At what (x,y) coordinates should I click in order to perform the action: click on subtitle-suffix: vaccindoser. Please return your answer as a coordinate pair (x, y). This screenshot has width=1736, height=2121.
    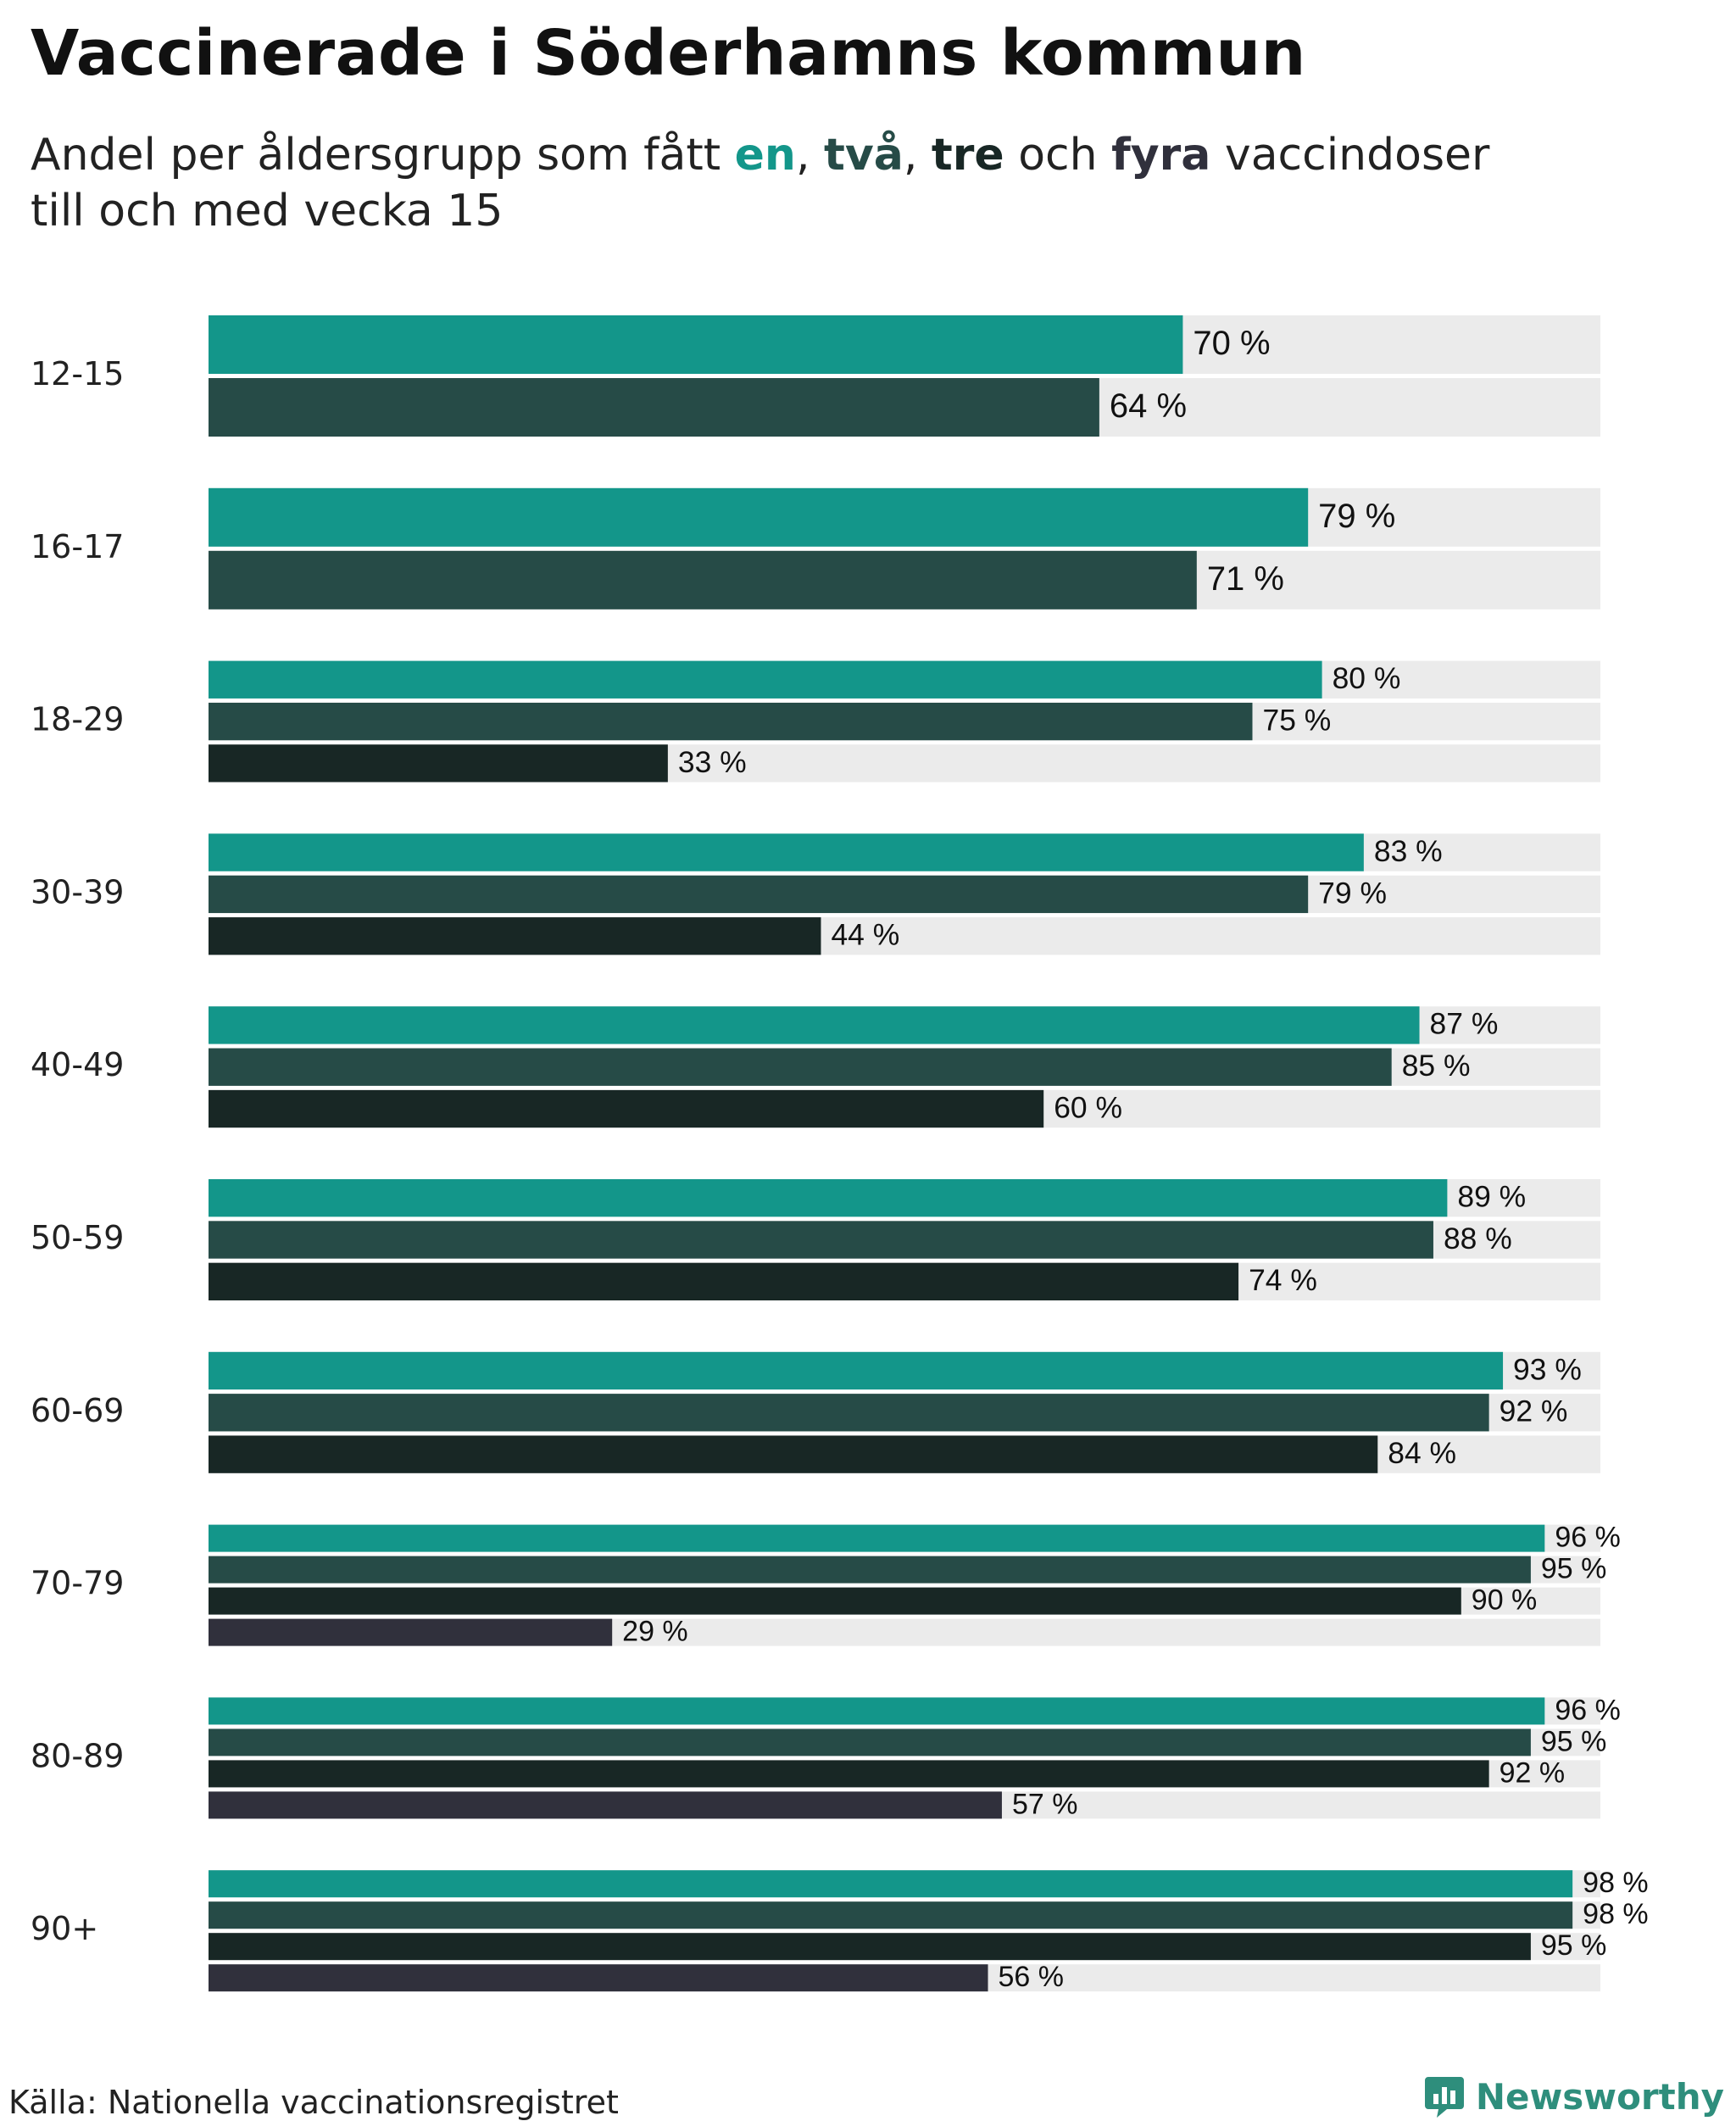
    Looking at the image, I should click on (1350, 155).